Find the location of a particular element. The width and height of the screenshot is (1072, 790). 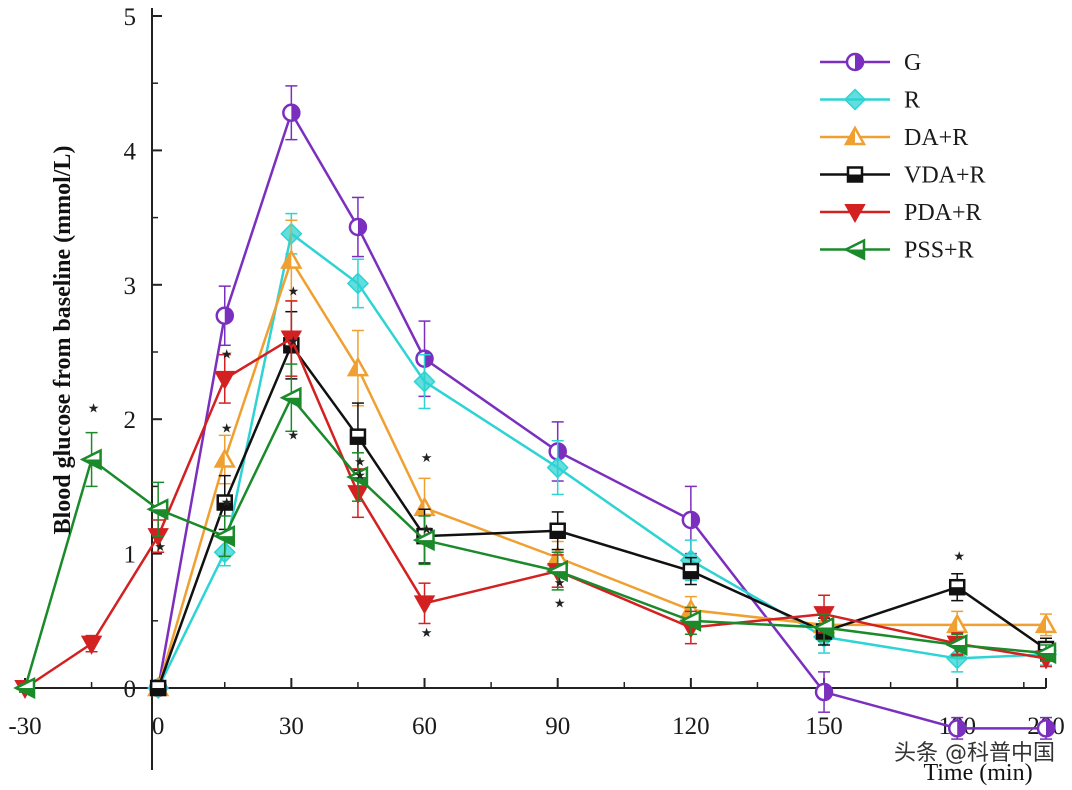

y-axis-label: Blood glucose from baseline (mmol/L) is located at coordinates (63, 340).